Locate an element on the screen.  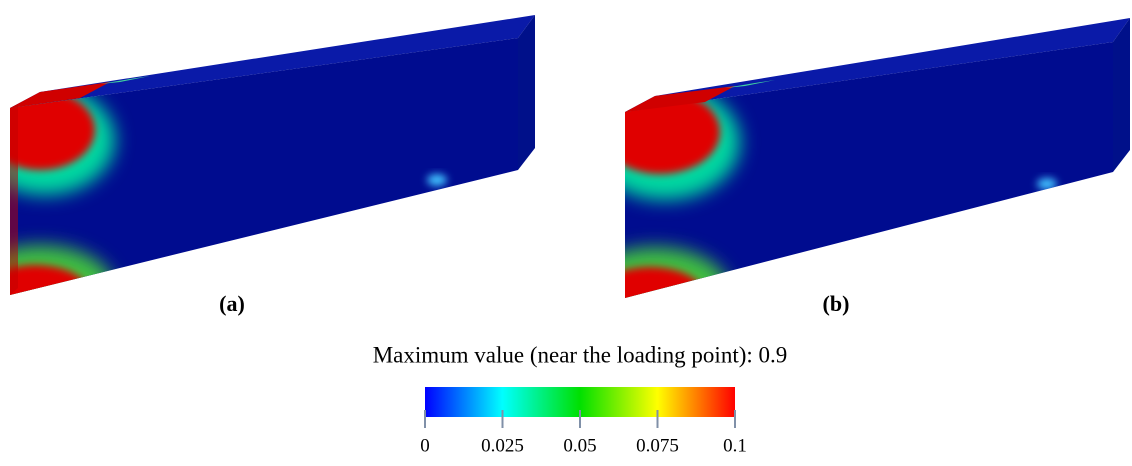
tick-label: 0 is located at coordinates (425, 445).